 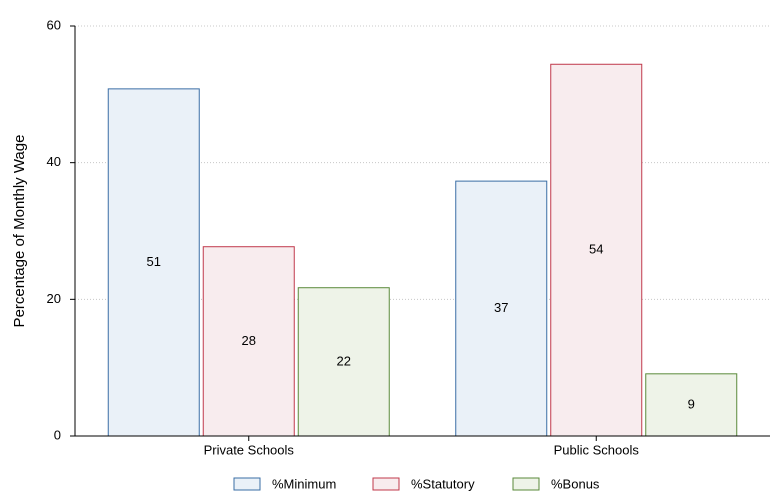 What do you see at coordinates (57, 434) in the screenshot?
I see `y-tick-label: 0` at bounding box center [57, 434].